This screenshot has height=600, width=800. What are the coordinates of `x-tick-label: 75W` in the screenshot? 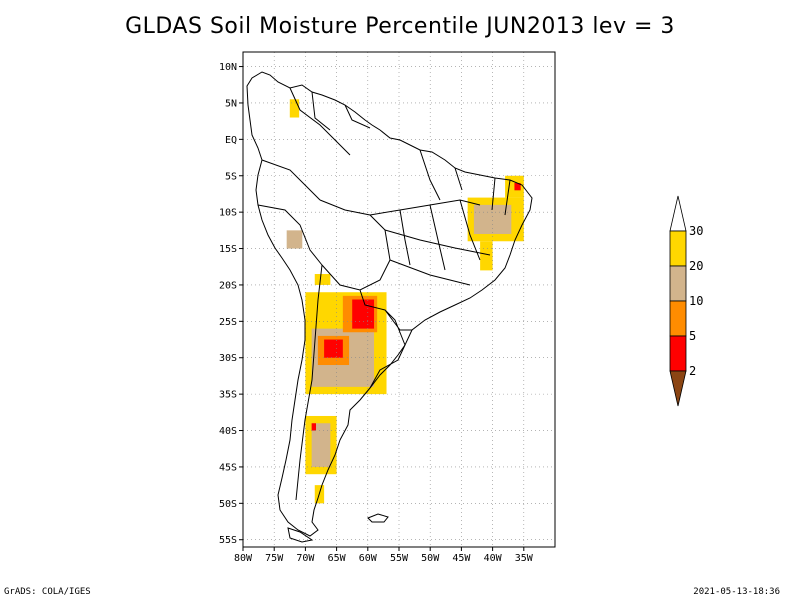 It's located at (274, 558).